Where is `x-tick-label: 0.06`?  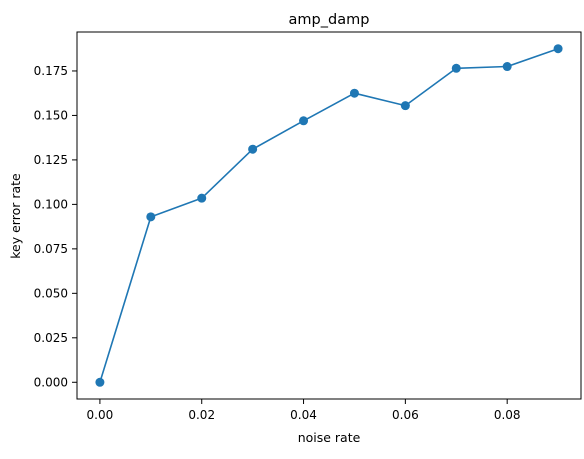 x-tick-label: 0.06 is located at coordinates (405, 415).